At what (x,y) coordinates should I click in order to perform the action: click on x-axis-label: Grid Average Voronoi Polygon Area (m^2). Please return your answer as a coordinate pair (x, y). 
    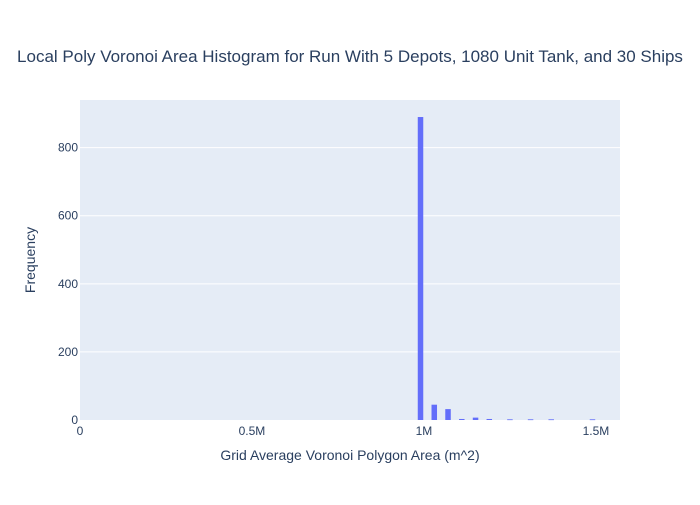
    Looking at the image, I should click on (349, 455).